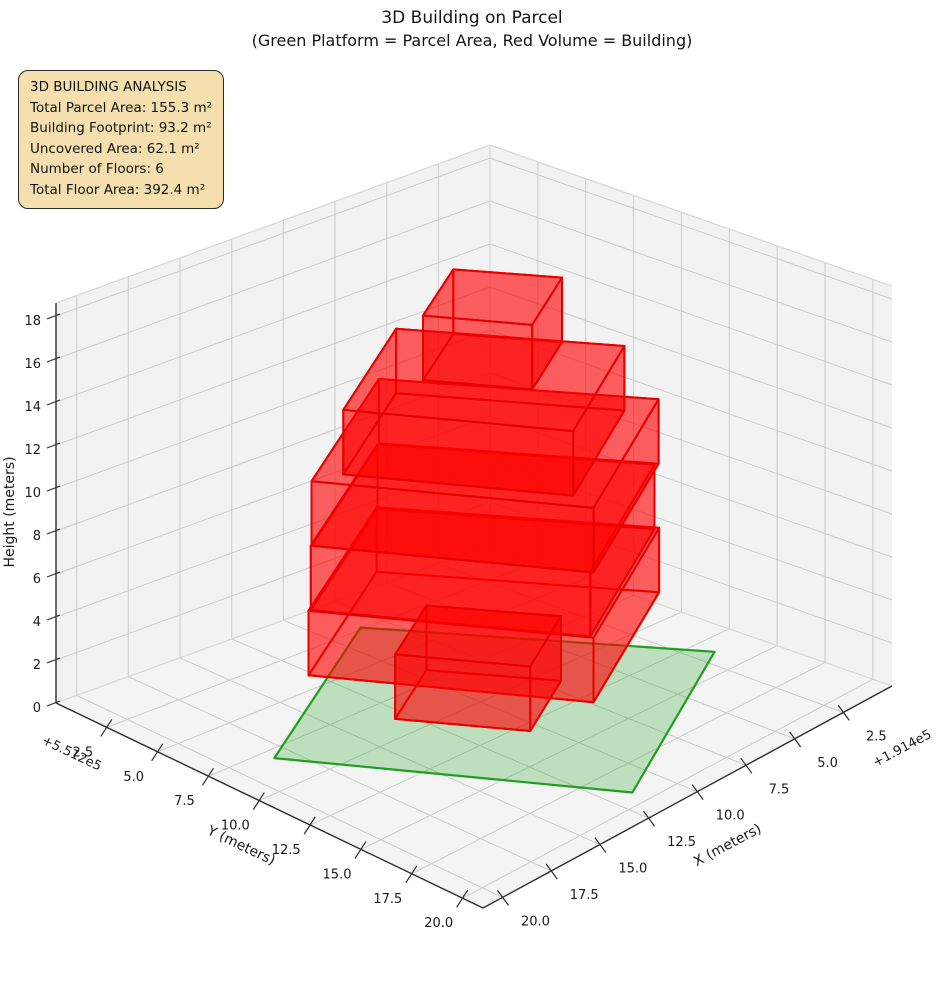 Image resolution: width=944 pixels, height=996 pixels. What do you see at coordinates (37, 708) in the screenshot?
I see `z-tick-label: 0` at bounding box center [37, 708].